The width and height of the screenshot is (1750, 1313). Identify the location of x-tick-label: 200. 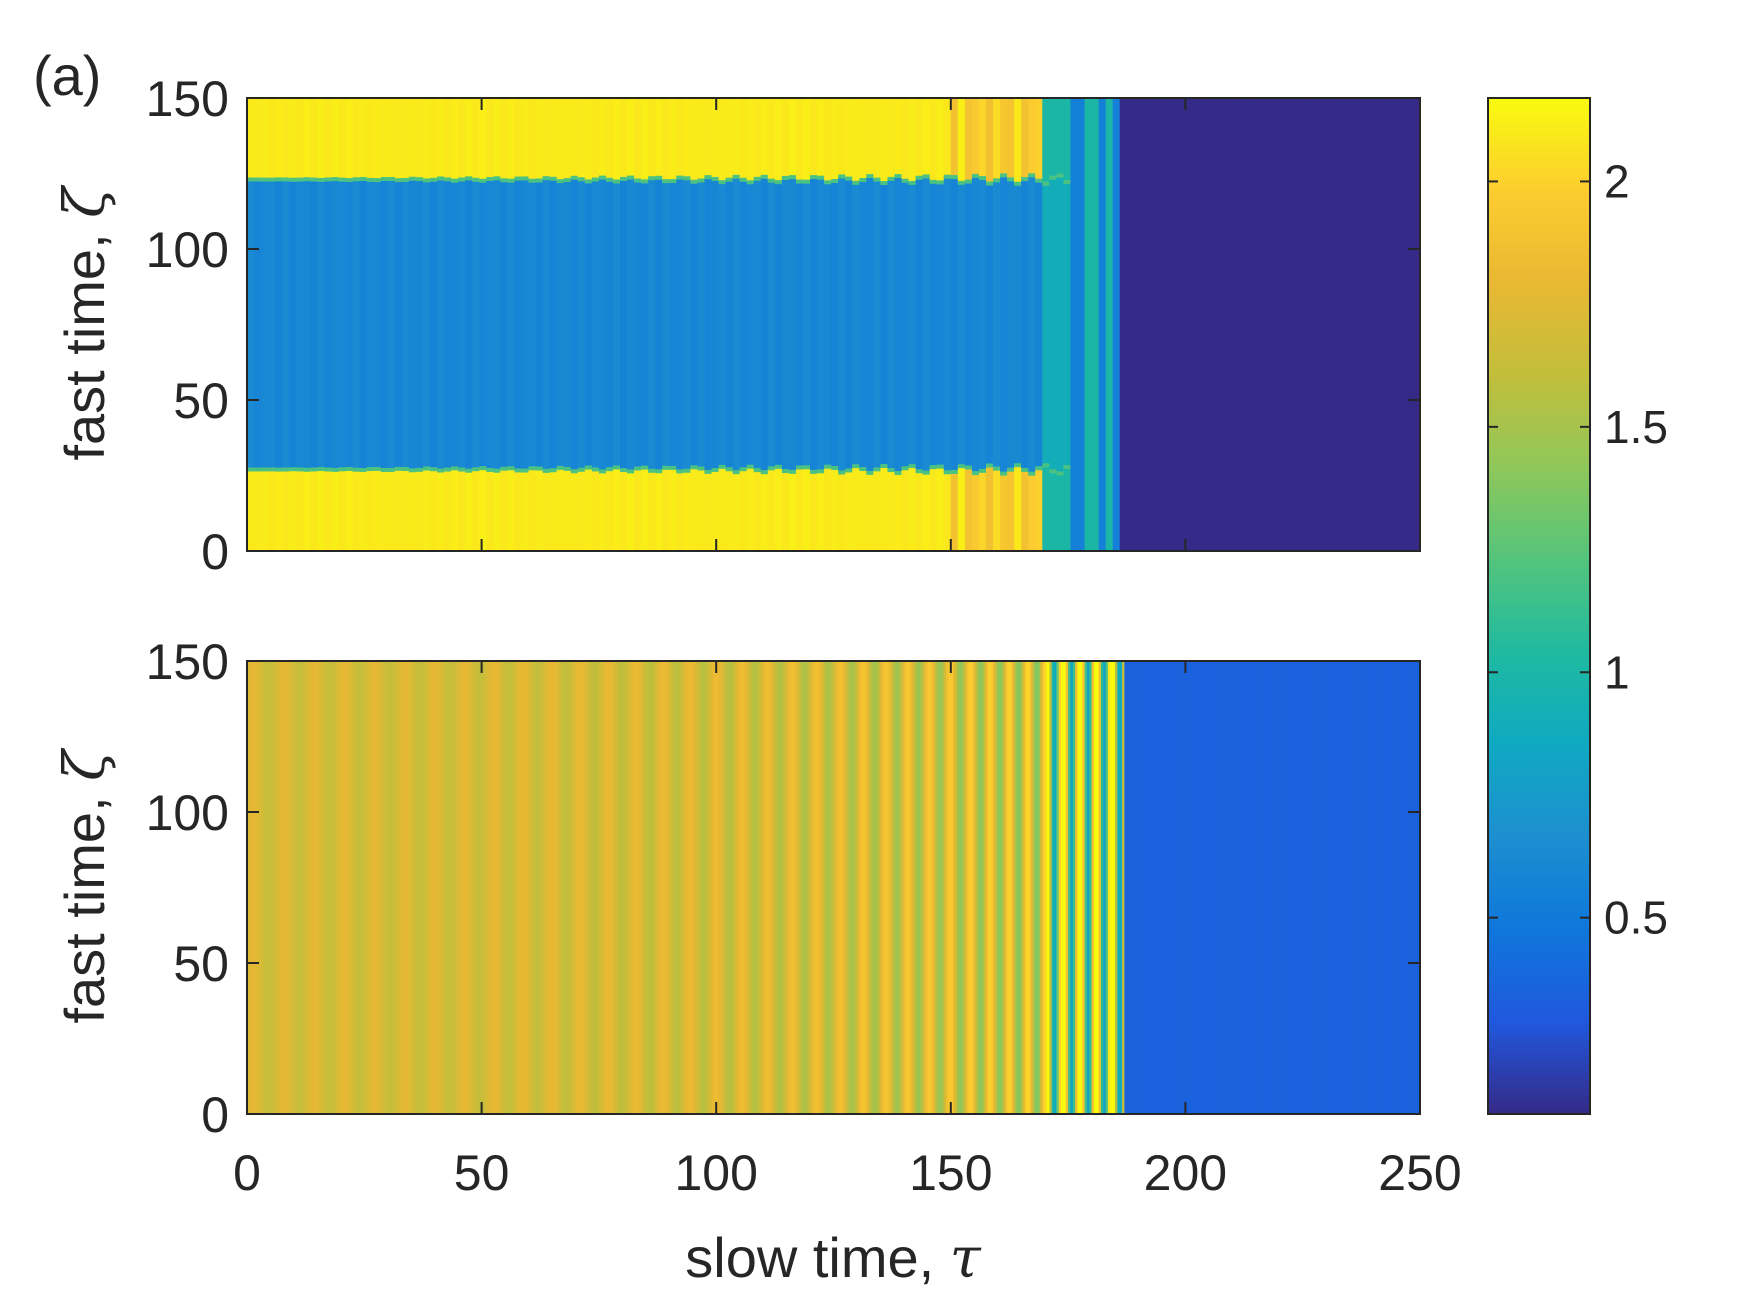
(1185, 1173).